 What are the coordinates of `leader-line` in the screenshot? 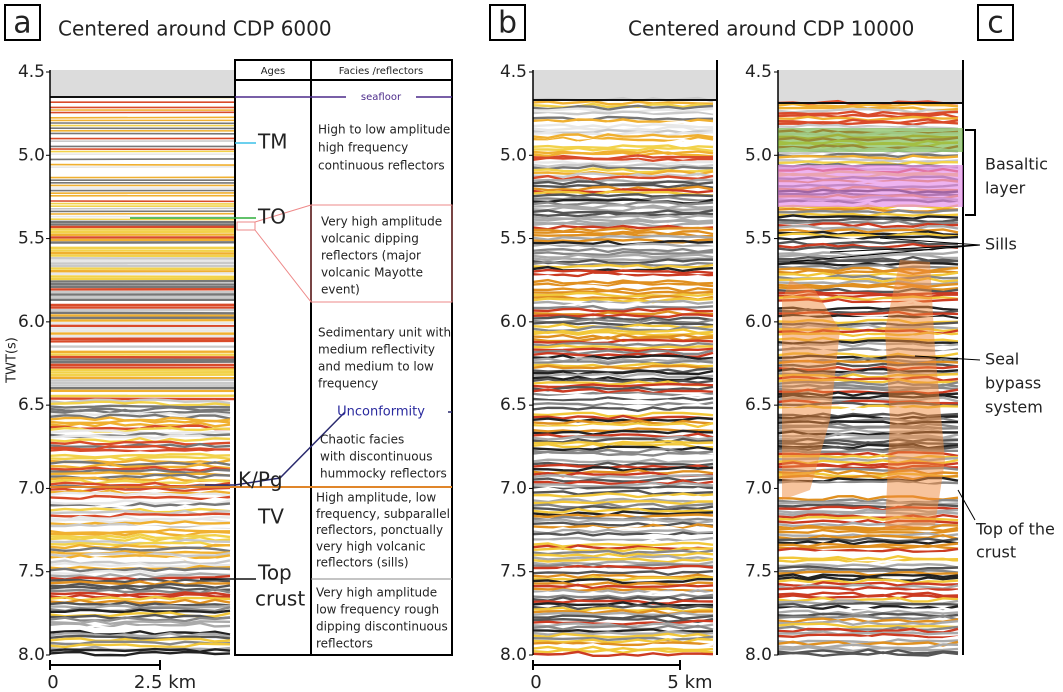 It's located at (947, 358).